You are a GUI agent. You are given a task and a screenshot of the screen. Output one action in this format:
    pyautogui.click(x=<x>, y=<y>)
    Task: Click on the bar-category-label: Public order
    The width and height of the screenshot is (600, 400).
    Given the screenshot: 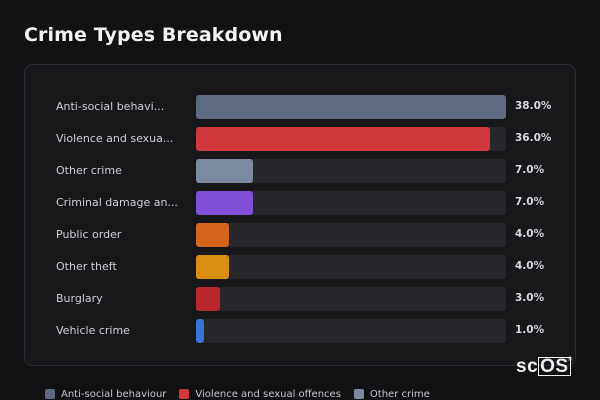 What is the action you would take?
    pyautogui.click(x=89, y=234)
    